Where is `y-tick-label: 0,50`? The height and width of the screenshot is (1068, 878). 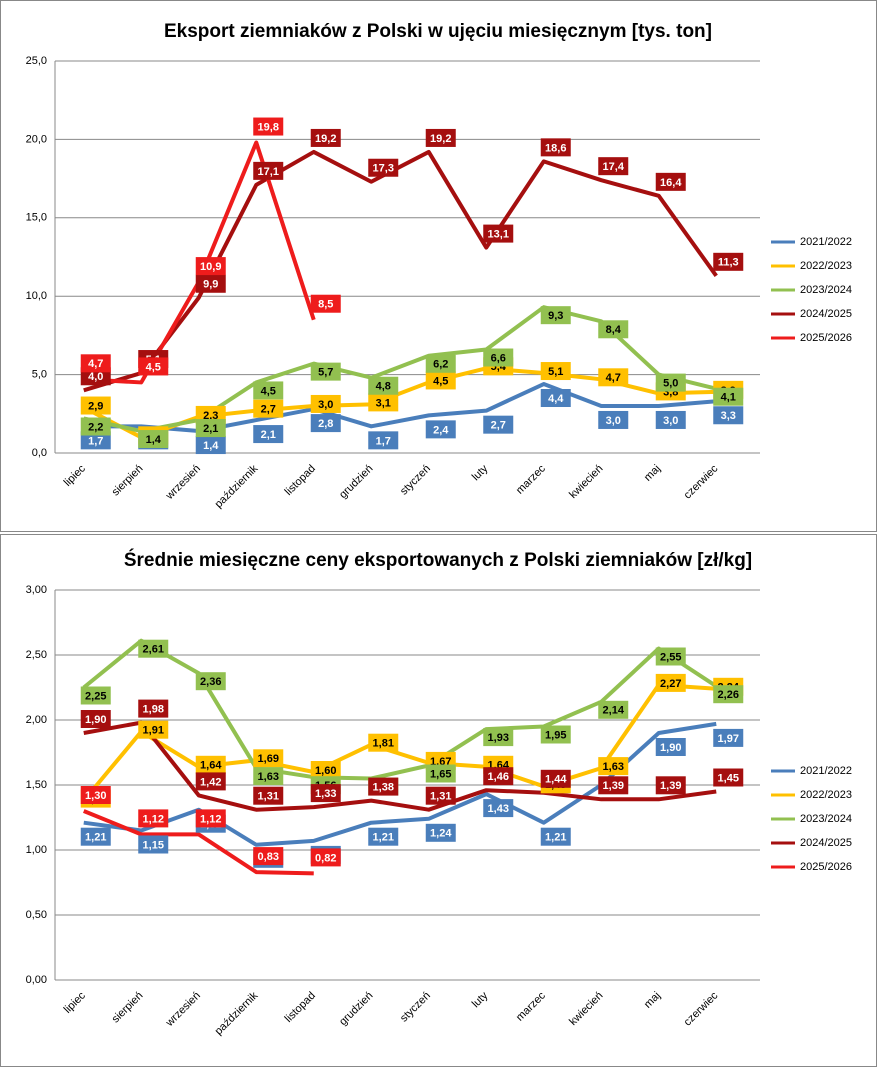
y-tick-label: 0,50 is located at coordinates (36, 915).